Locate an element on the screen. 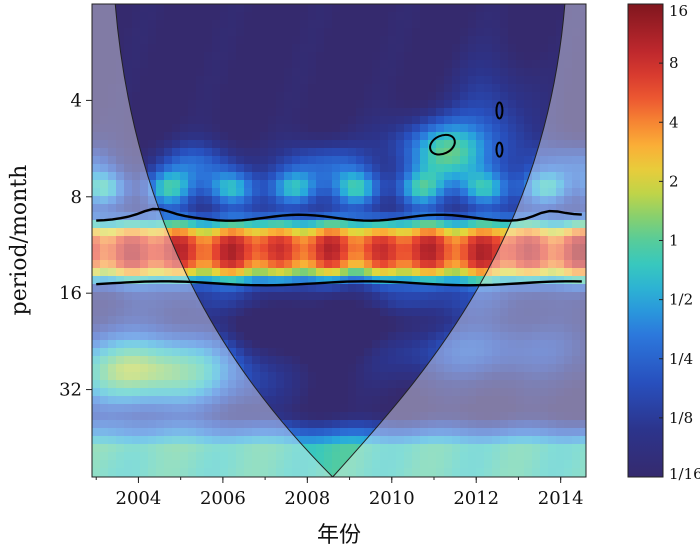 The height and width of the screenshot is (555, 700). significance-contour-island is located at coordinates (442, 144).